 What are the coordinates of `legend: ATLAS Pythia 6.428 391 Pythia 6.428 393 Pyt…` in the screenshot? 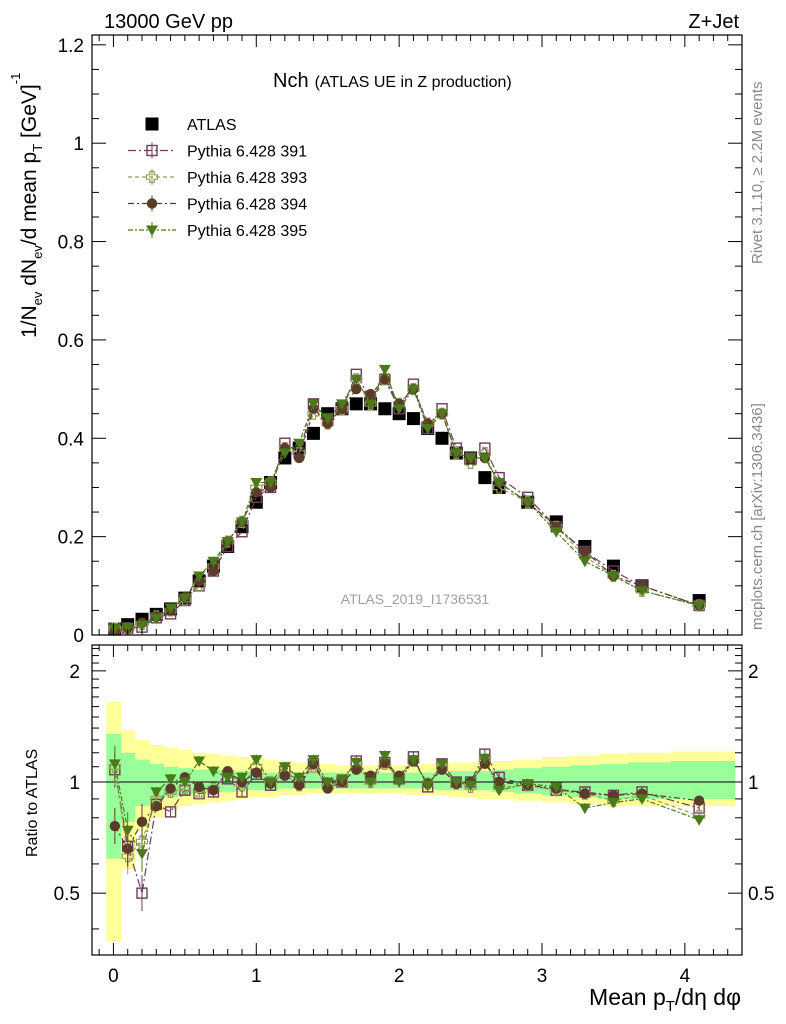 It's located at (217, 178).